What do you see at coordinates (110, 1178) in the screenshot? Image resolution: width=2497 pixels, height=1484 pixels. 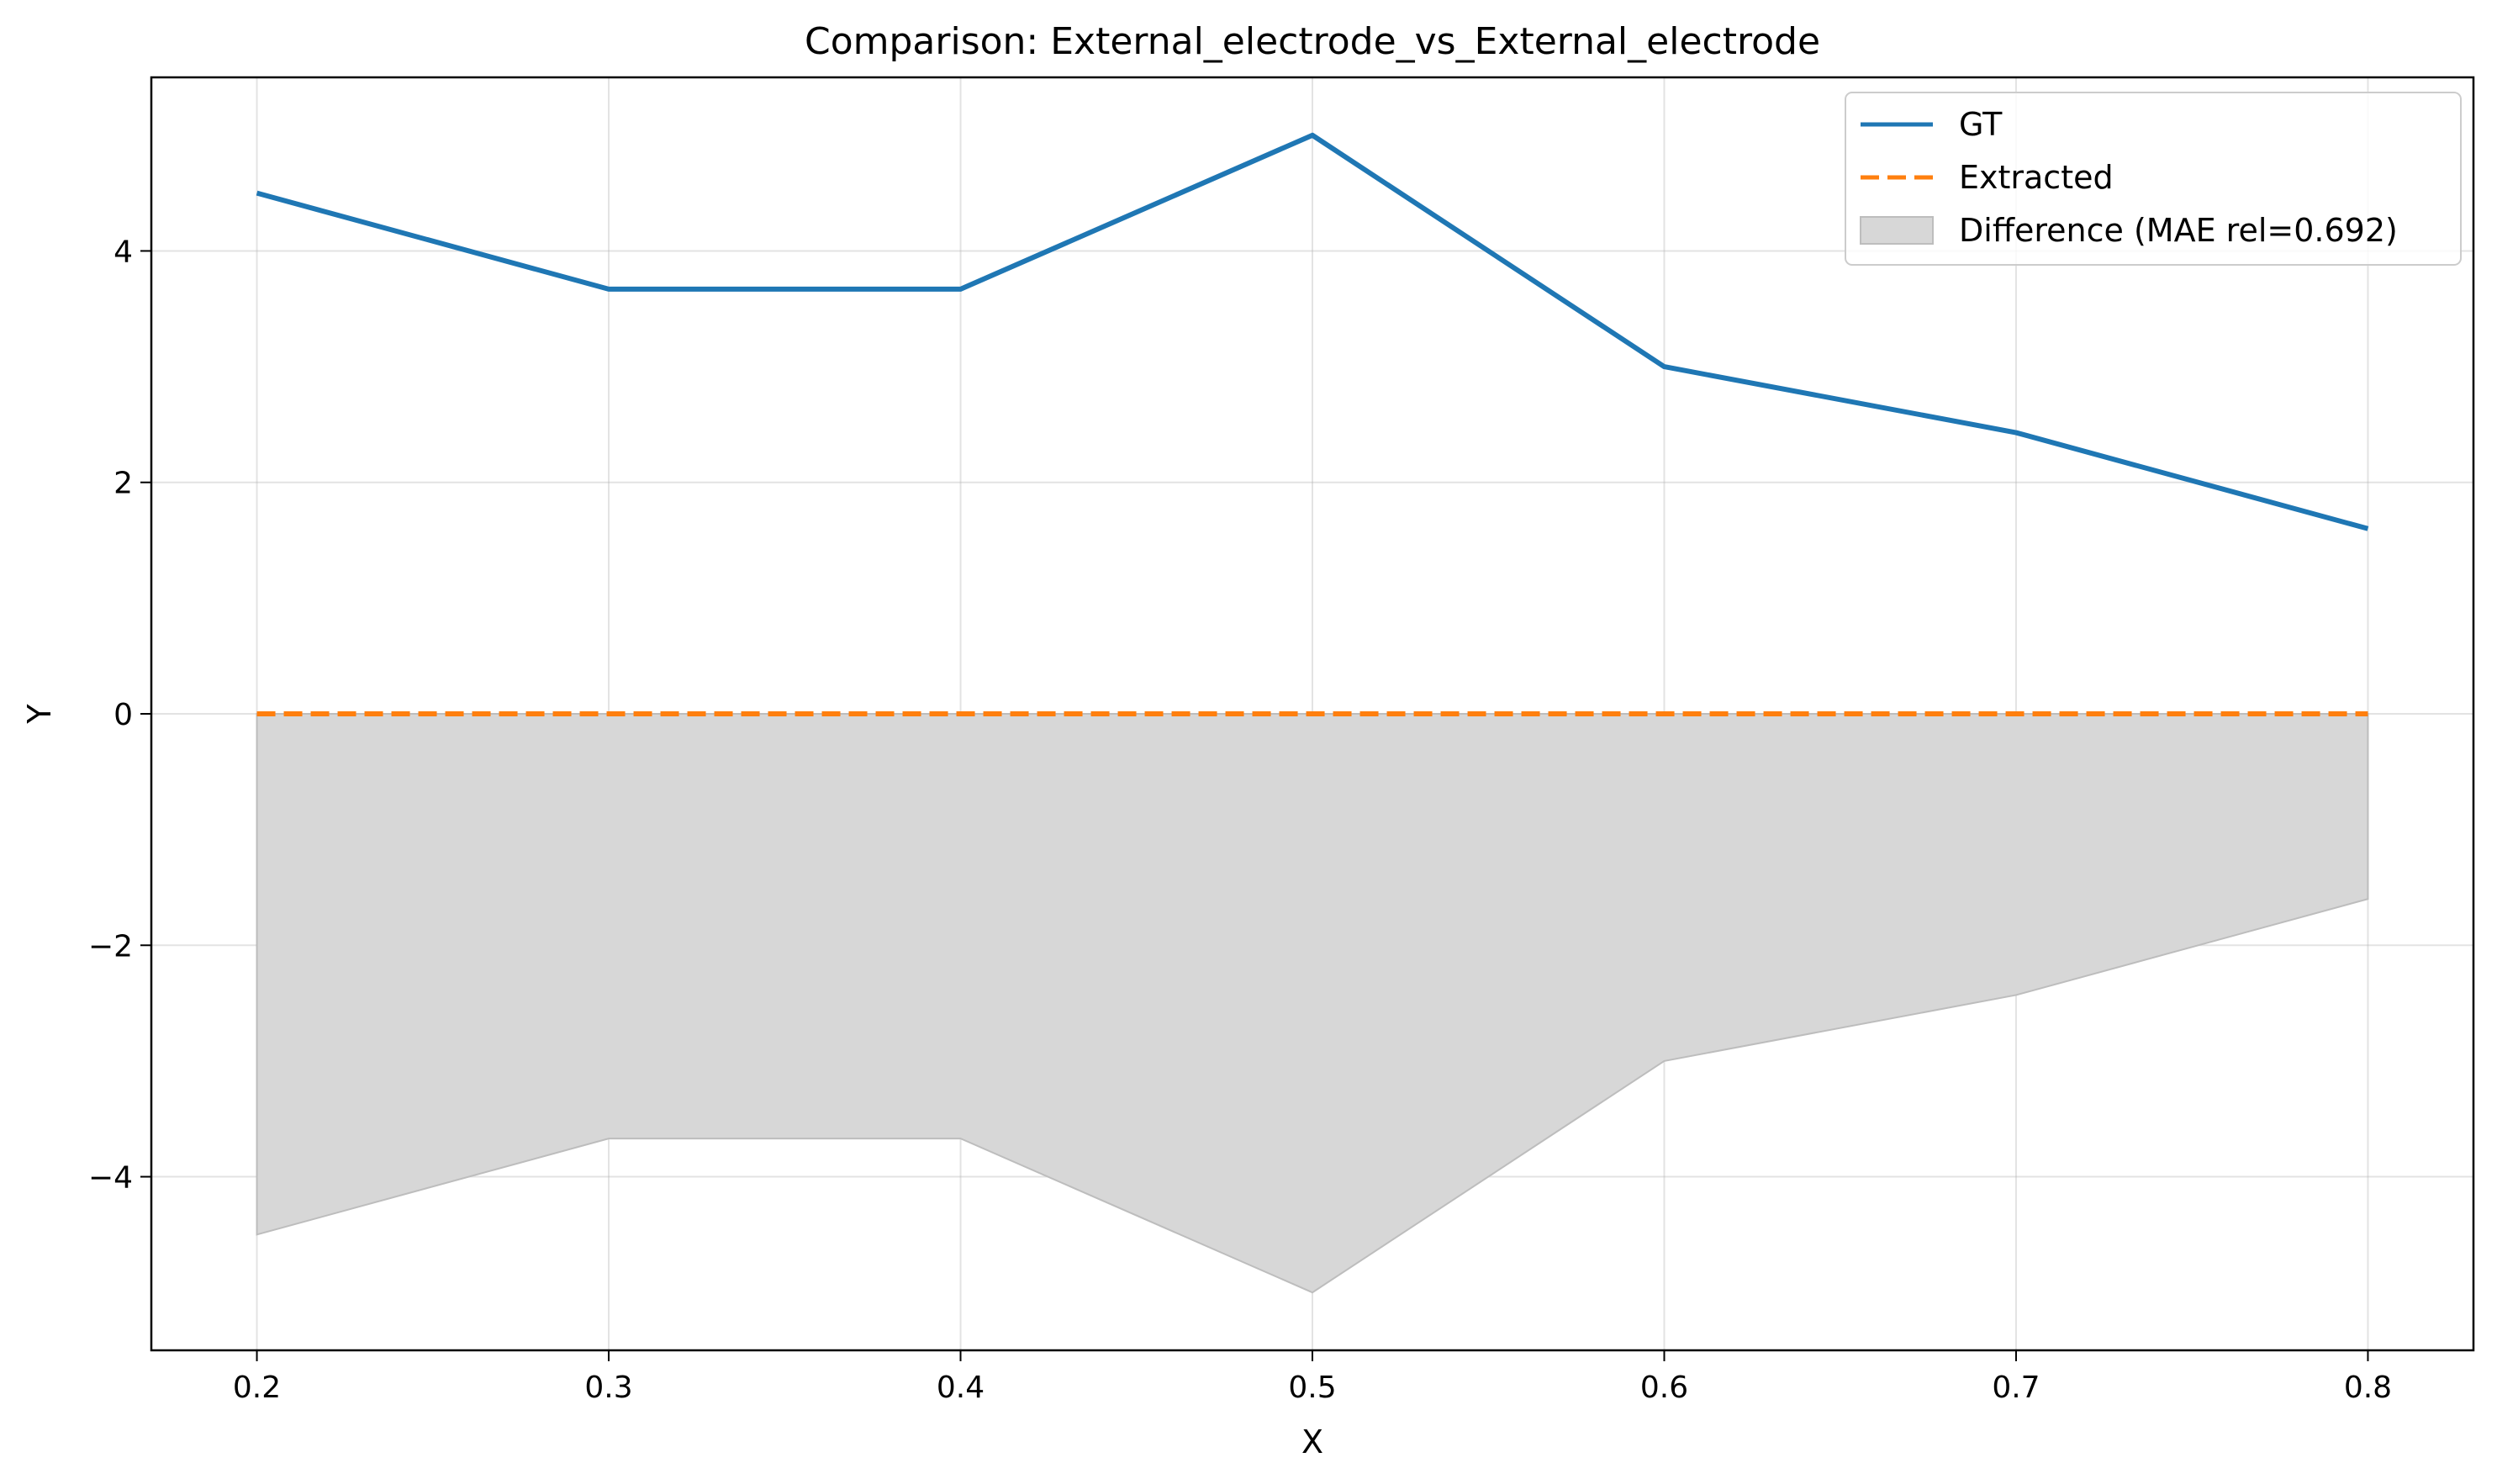 I see `y-tick-label-0: −4` at bounding box center [110, 1178].